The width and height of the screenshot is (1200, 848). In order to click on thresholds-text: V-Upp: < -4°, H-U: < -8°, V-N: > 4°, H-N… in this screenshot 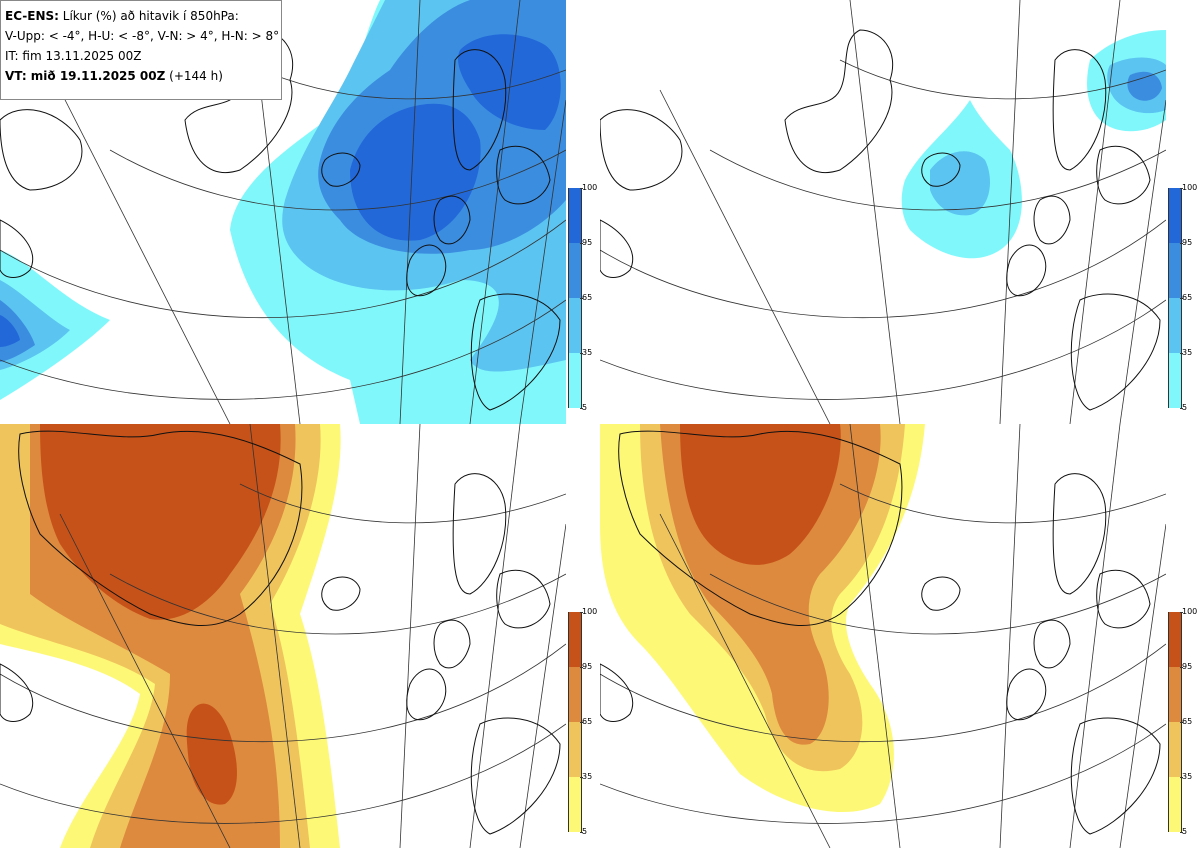, I will do `click(142, 36)`.